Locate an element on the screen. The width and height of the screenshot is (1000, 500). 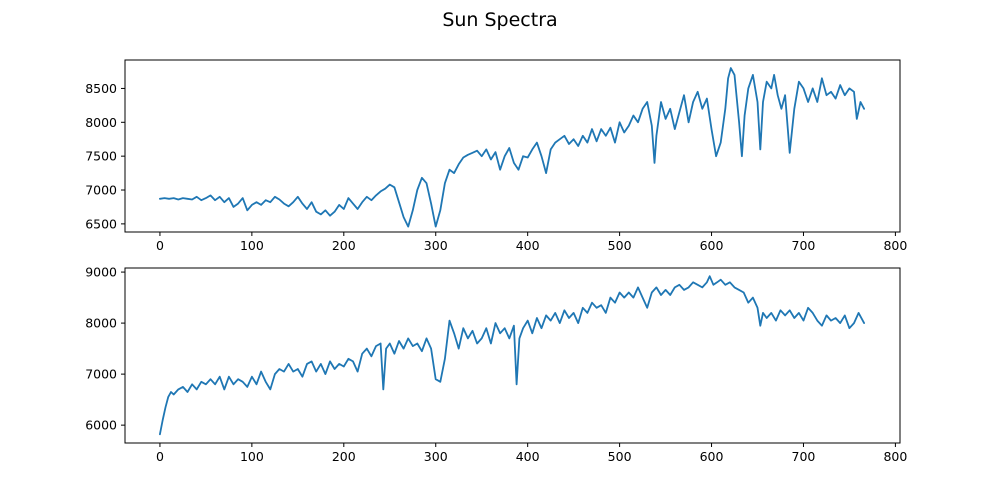
y-tick-label: 6500 is located at coordinates (101, 223).